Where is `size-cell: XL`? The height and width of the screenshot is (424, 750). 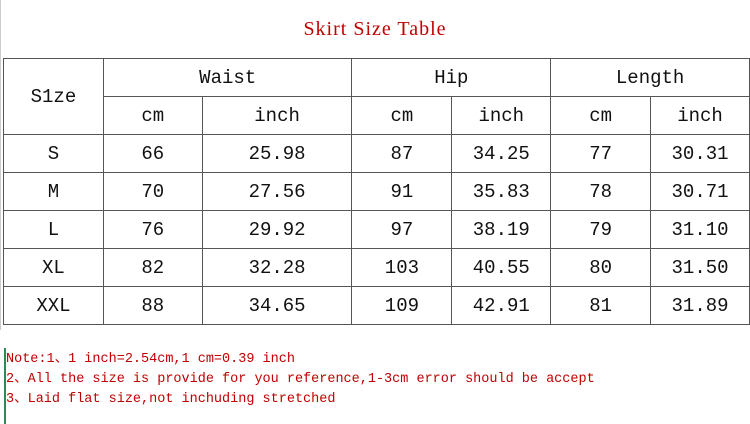
size-cell: XL is located at coordinates (53, 267).